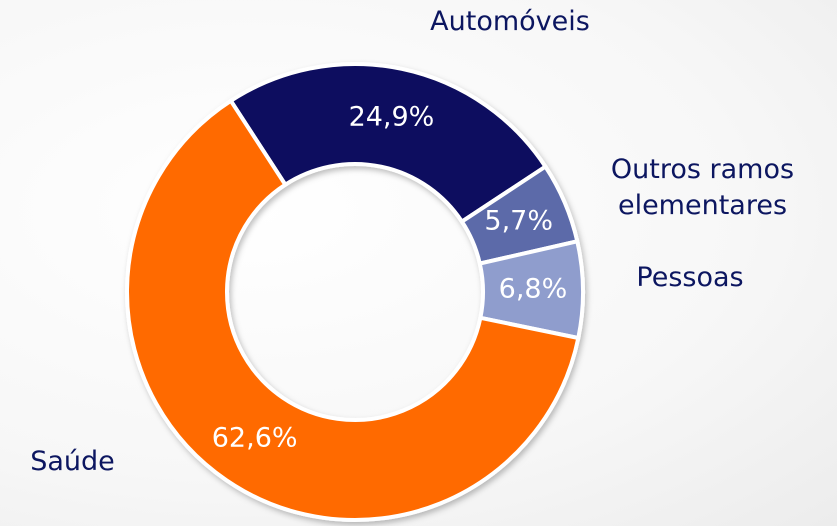 The height and width of the screenshot is (526, 837). What do you see at coordinates (510, 21) in the screenshot?
I see `category-label: Automóveis` at bounding box center [510, 21].